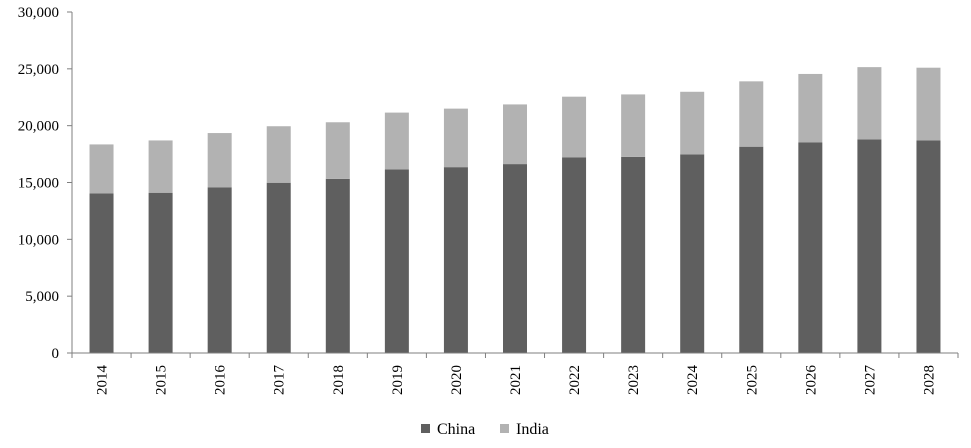  What do you see at coordinates (42, 297) in the screenshot?
I see `y-tick-label: 5,000` at bounding box center [42, 297].